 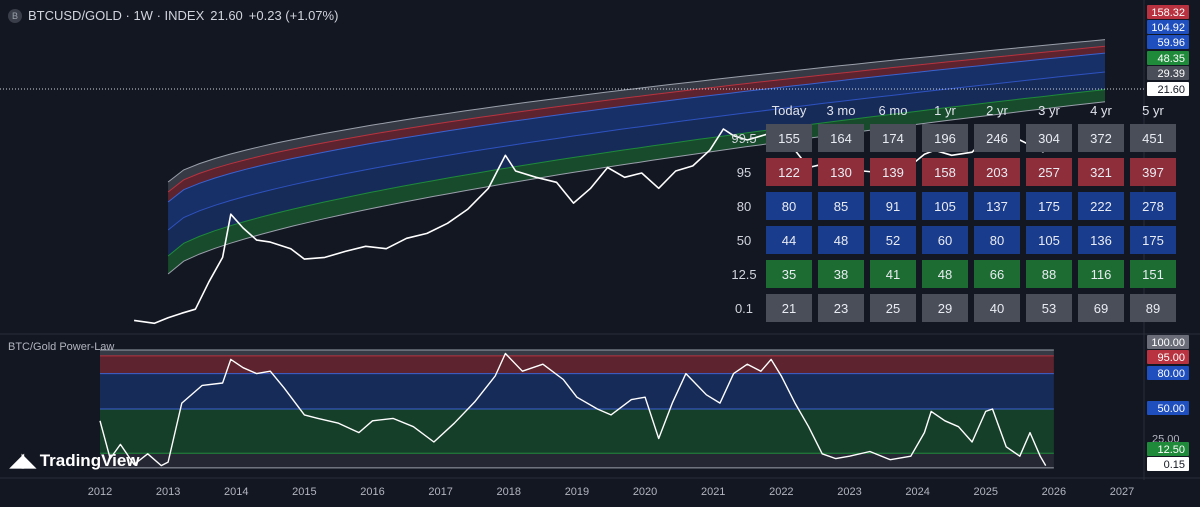 I want to click on table-row: 12.5 35 38 41 48 66 88 116 151, so click(x=952, y=274).